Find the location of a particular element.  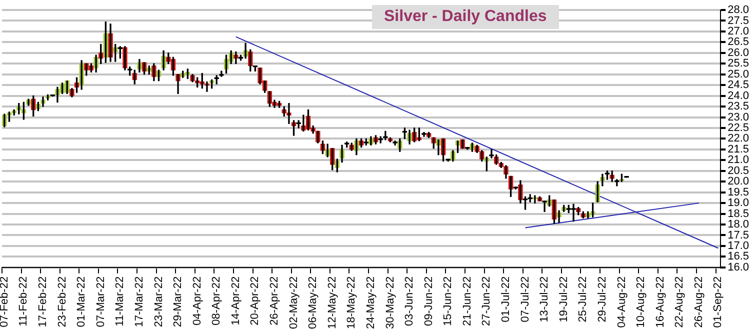

x-tick-label: 23-Feb-22 is located at coordinates (62, 302).